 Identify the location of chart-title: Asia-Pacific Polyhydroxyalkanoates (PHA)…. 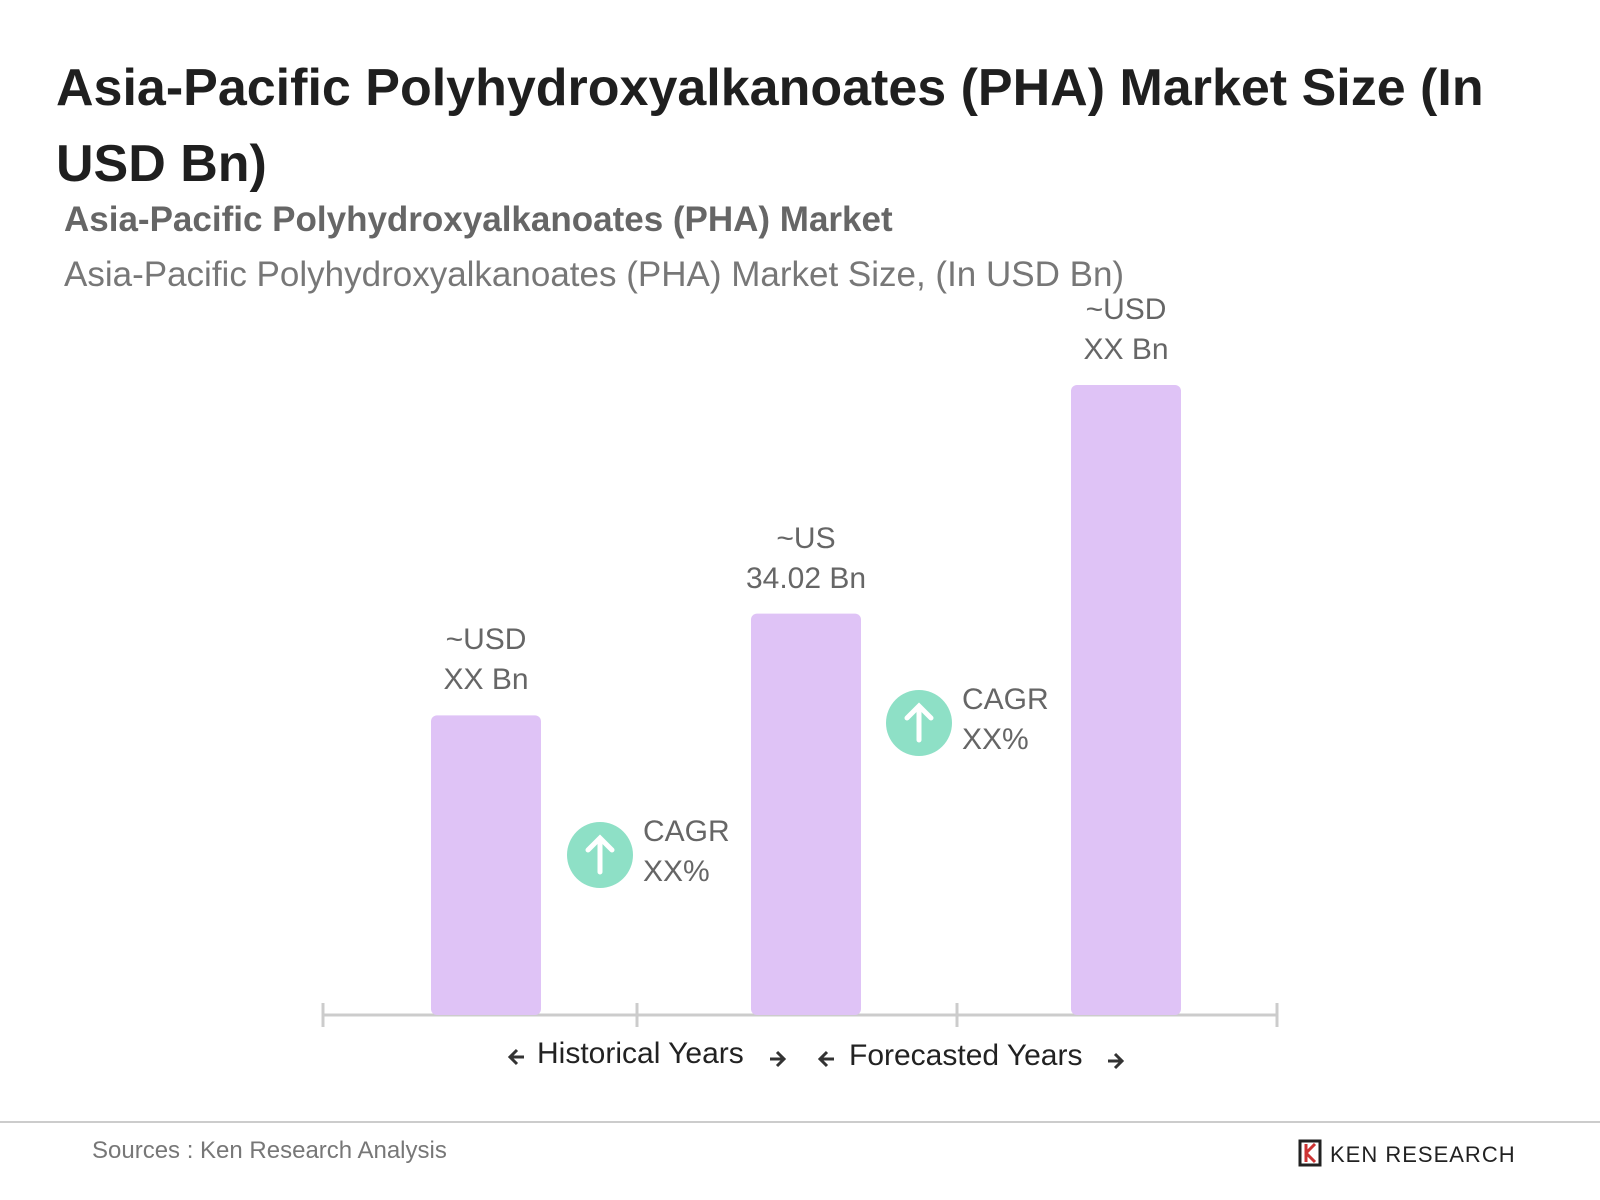
(770, 126).